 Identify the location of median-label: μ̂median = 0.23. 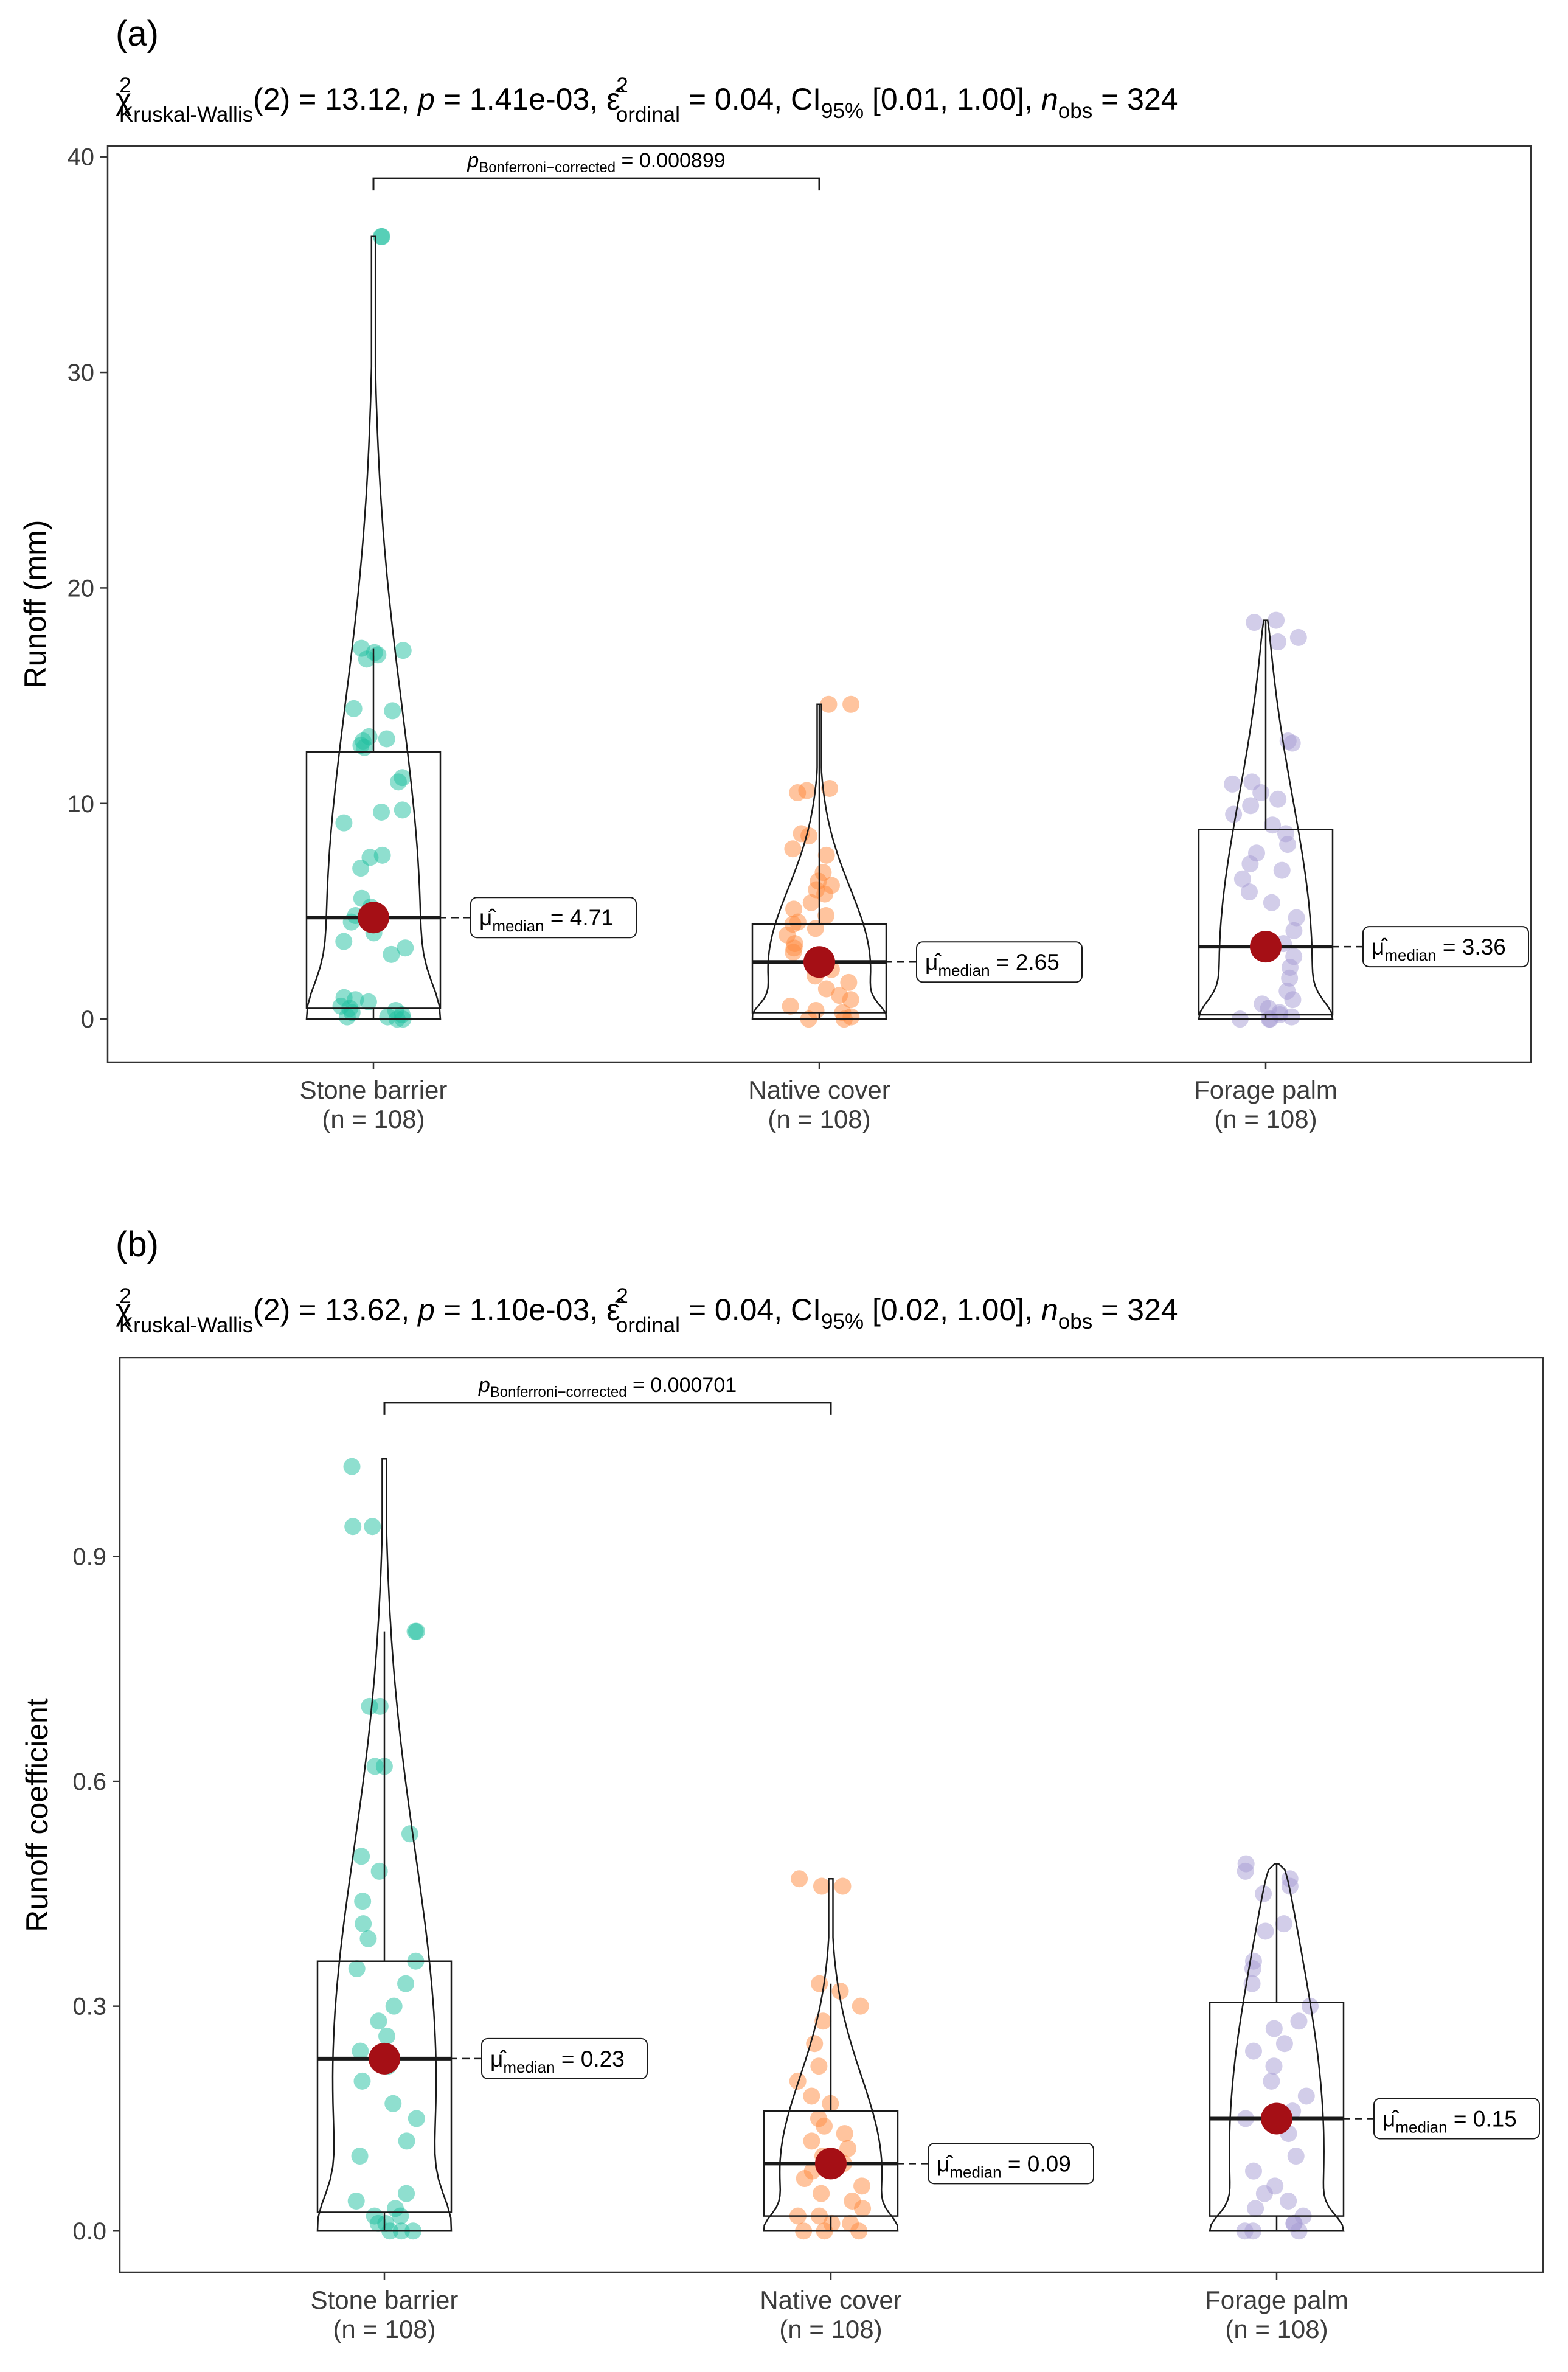
(557, 2062).